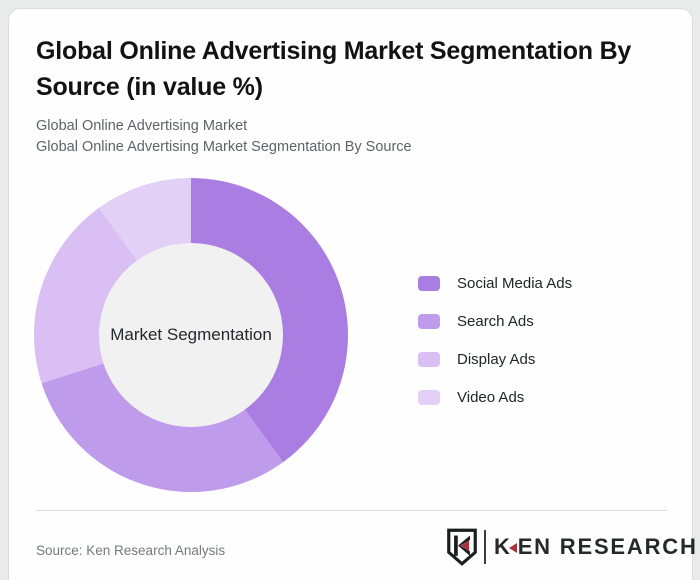 The height and width of the screenshot is (580, 700). I want to click on legend-item: Display Ads, so click(495, 359).